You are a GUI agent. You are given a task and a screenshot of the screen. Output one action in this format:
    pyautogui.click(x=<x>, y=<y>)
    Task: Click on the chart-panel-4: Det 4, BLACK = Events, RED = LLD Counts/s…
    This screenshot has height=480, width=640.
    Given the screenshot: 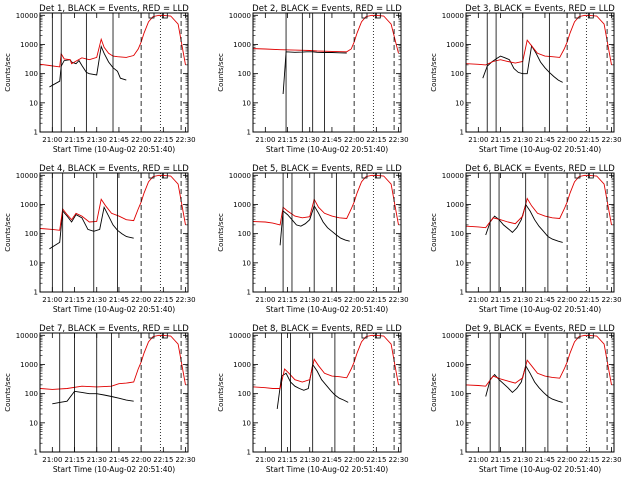 What is the action you would take?
    pyautogui.click(x=100, y=239)
    